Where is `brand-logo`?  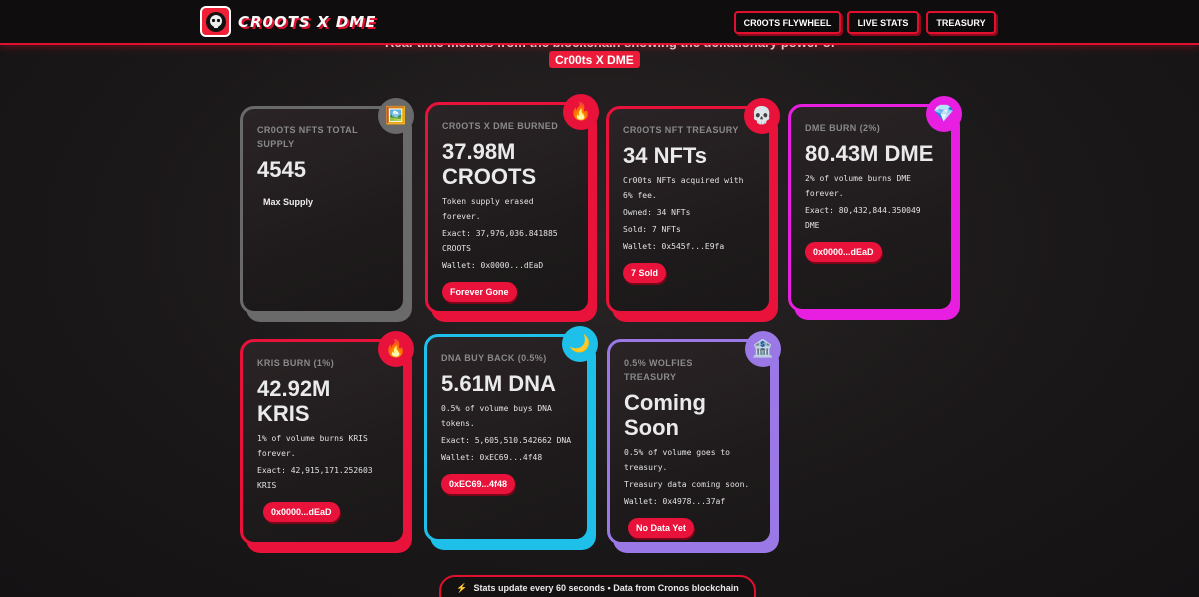
brand-logo is located at coordinates (215, 21).